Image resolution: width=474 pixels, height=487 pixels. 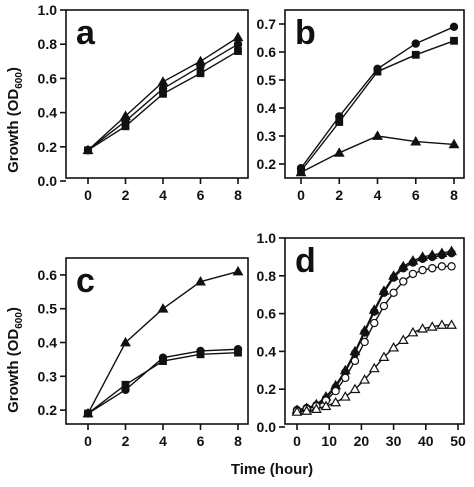 What do you see at coordinates (305, 33) in the screenshot?
I see `panel-letter-b: b` at bounding box center [305, 33].